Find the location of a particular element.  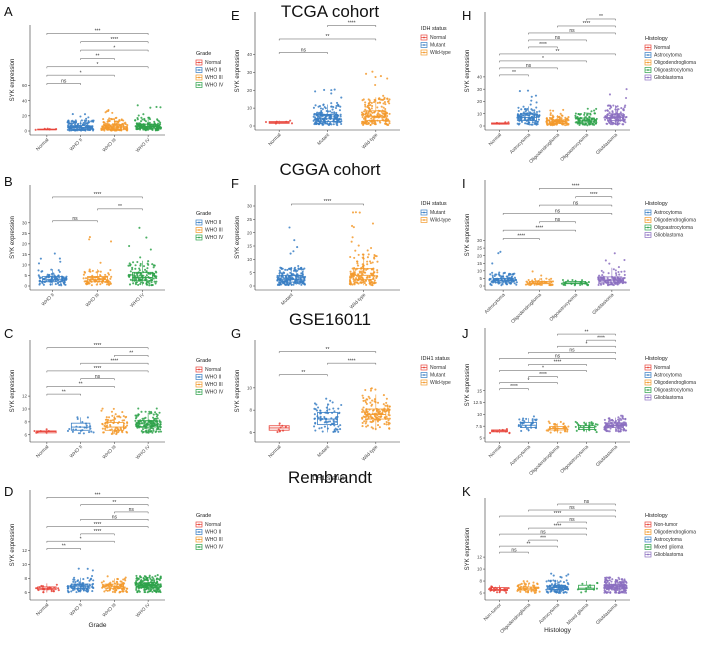

y-tick-label: 30 is located at coordinates (25, 222).